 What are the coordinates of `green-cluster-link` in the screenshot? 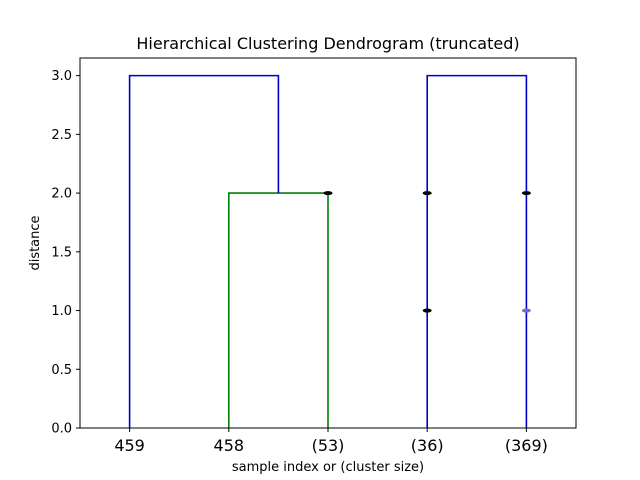 It's located at (278, 310).